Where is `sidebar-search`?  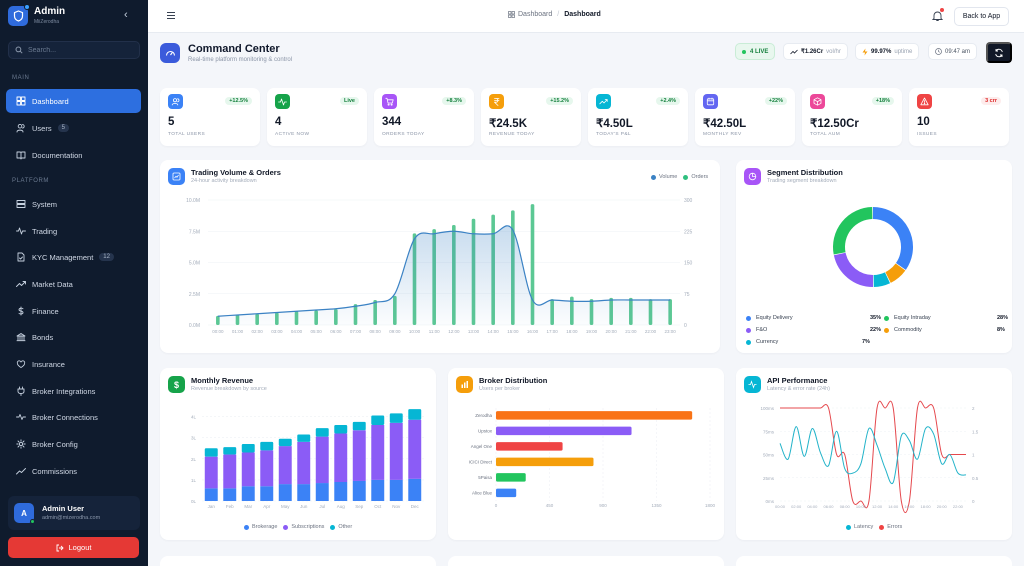
sidebar-search is located at coordinates (74, 50).